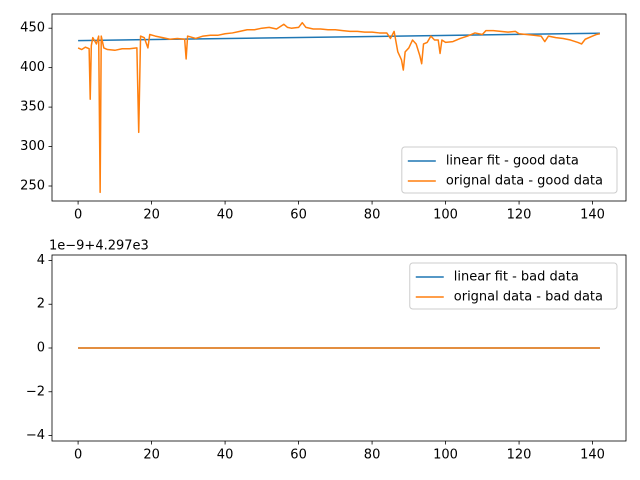 Image resolution: width=640 pixels, height=480 pixels. Describe the element at coordinates (35, 391) in the screenshot. I see `y-tick-label: −2` at that location.